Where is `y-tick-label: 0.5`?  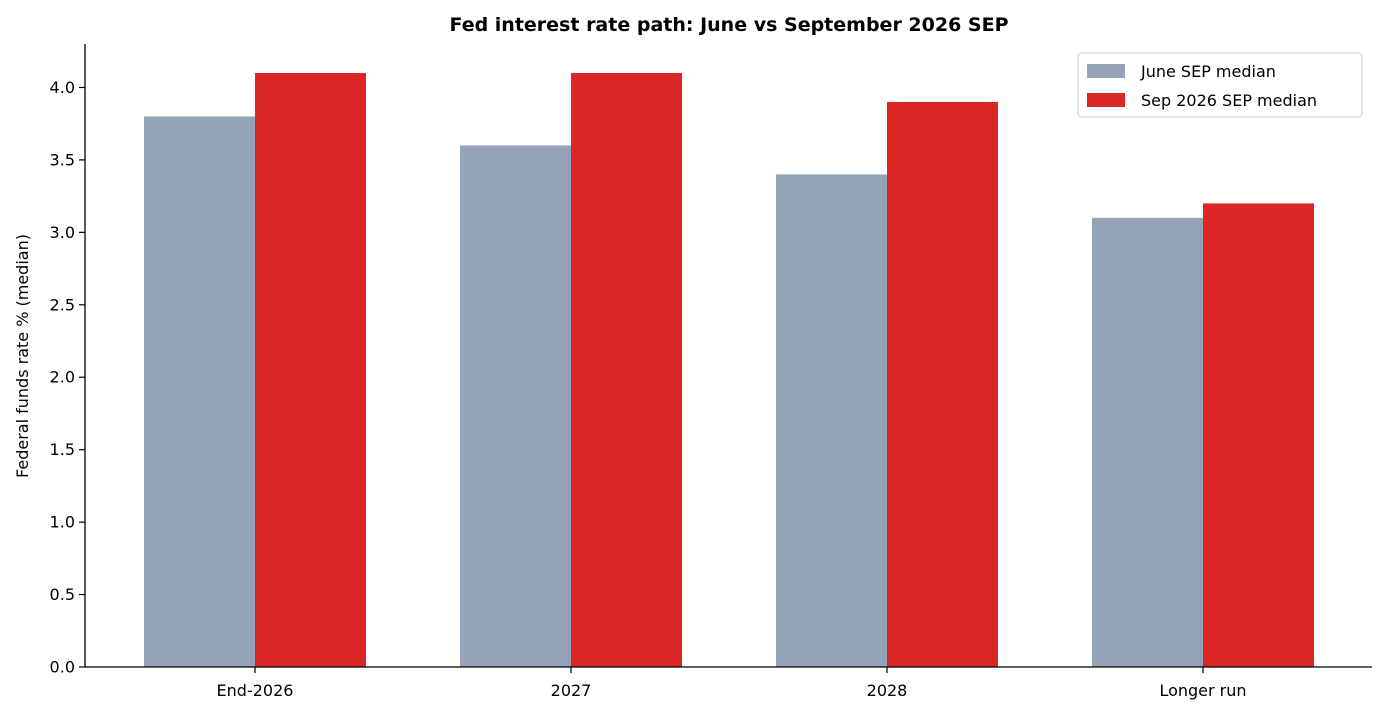 y-tick-label: 0.5 is located at coordinates (62, 594).